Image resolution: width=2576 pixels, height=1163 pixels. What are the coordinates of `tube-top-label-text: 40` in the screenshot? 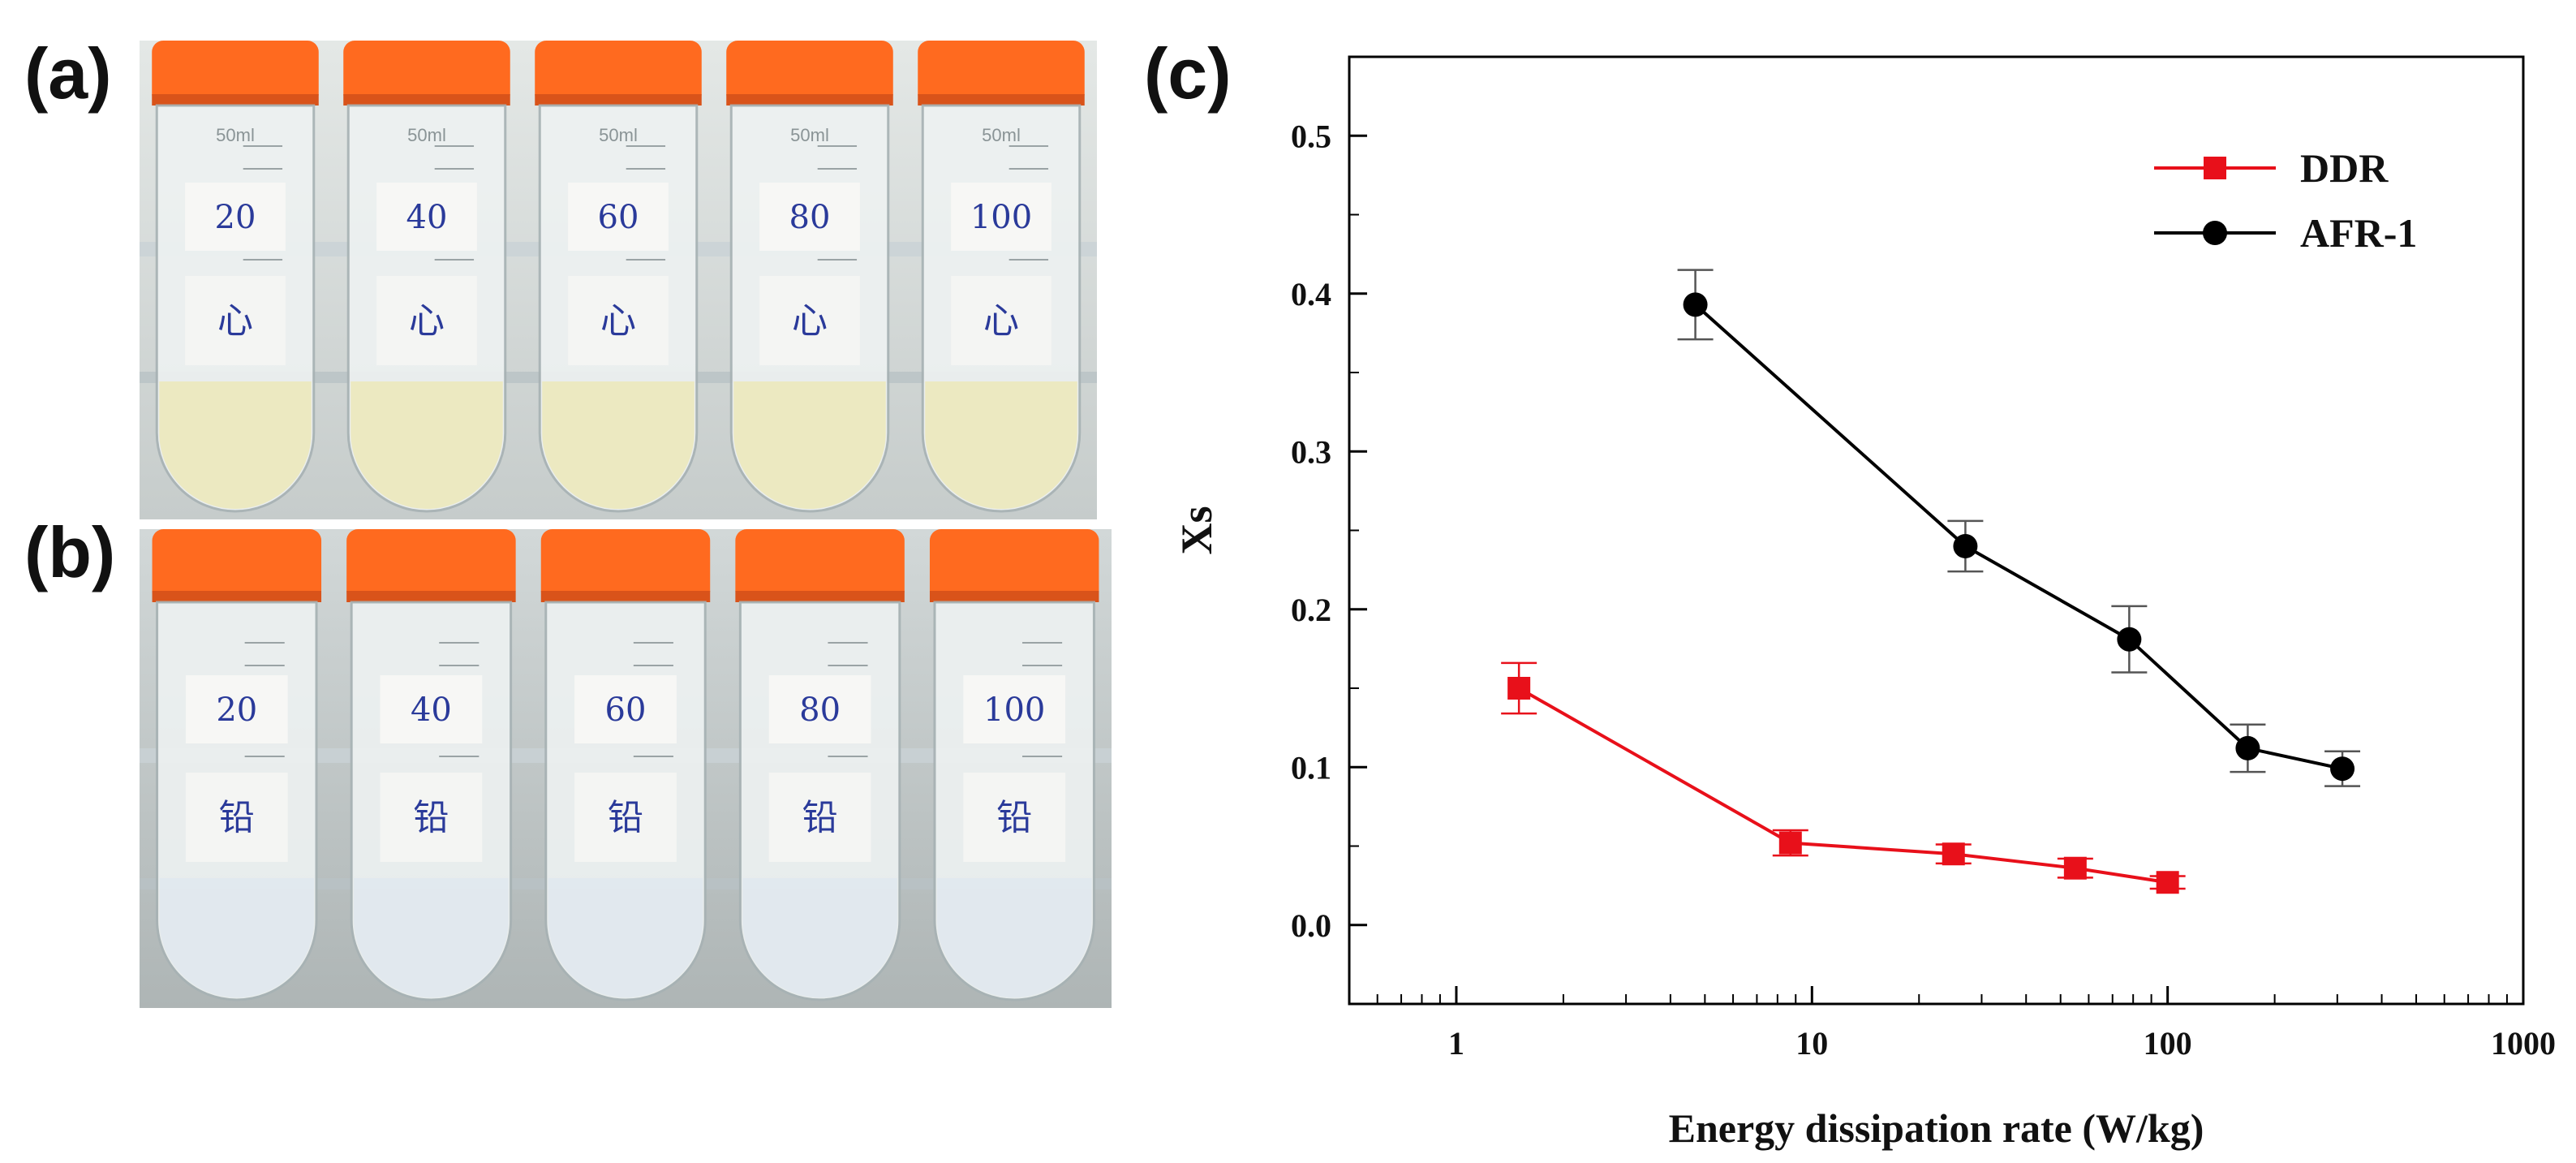 It's located at (427, 218).